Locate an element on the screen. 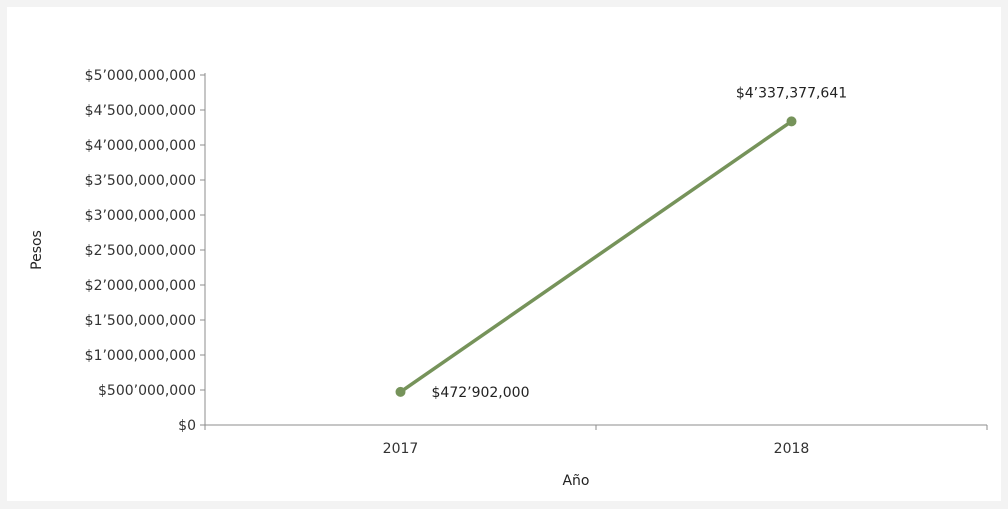 The image size is (1008, 509). x-axis-title: Año is located at coordinates (575, 481).